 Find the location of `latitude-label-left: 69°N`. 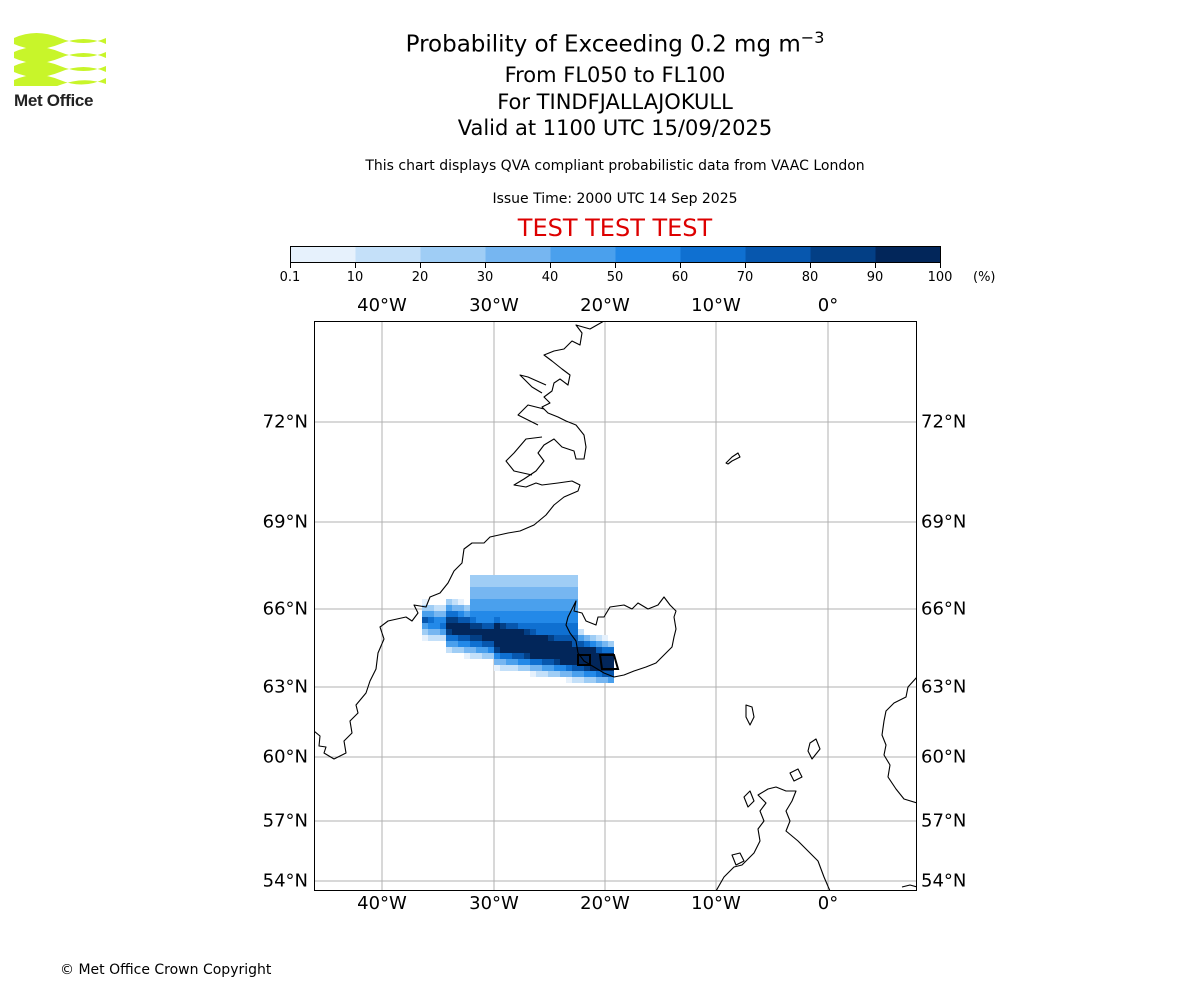

latitude-label-left: 69°N is located at coordinates (285, 522).